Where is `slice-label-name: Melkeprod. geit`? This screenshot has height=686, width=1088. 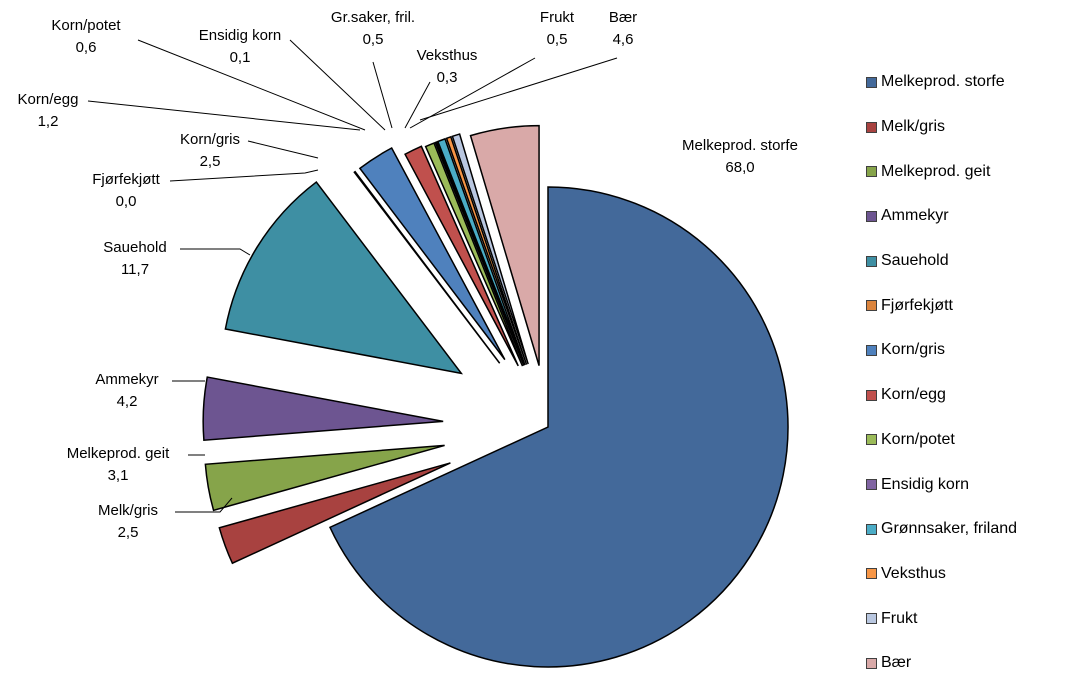
slice-label-name: Melkeprod. geit is located at coordinates (118, 453).